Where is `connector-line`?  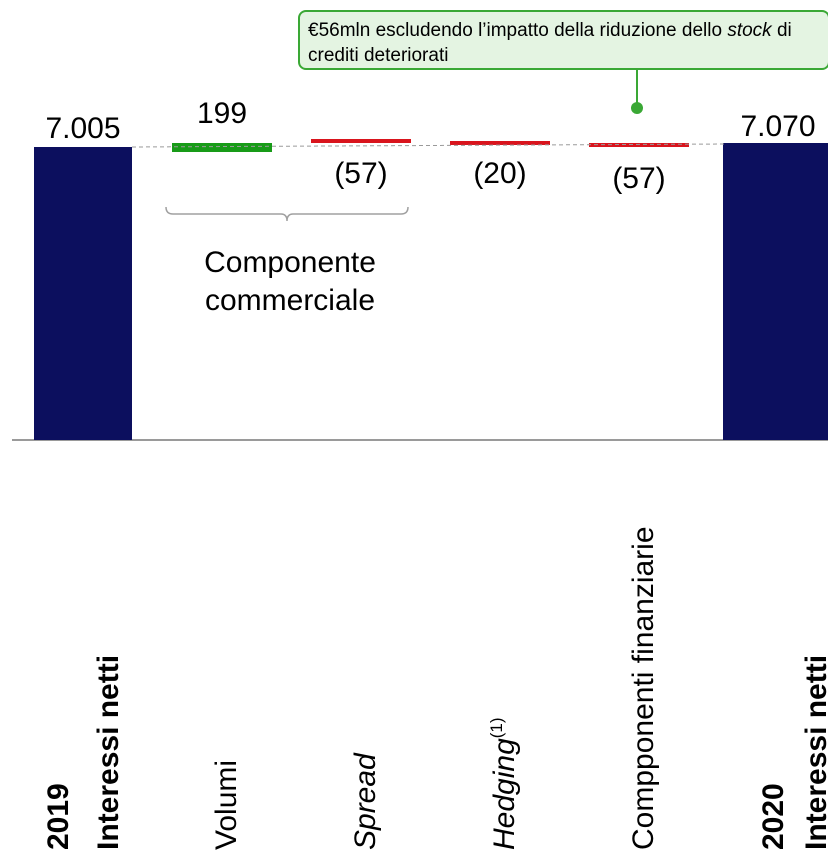 connector-line is located at coordinates (429, 145).